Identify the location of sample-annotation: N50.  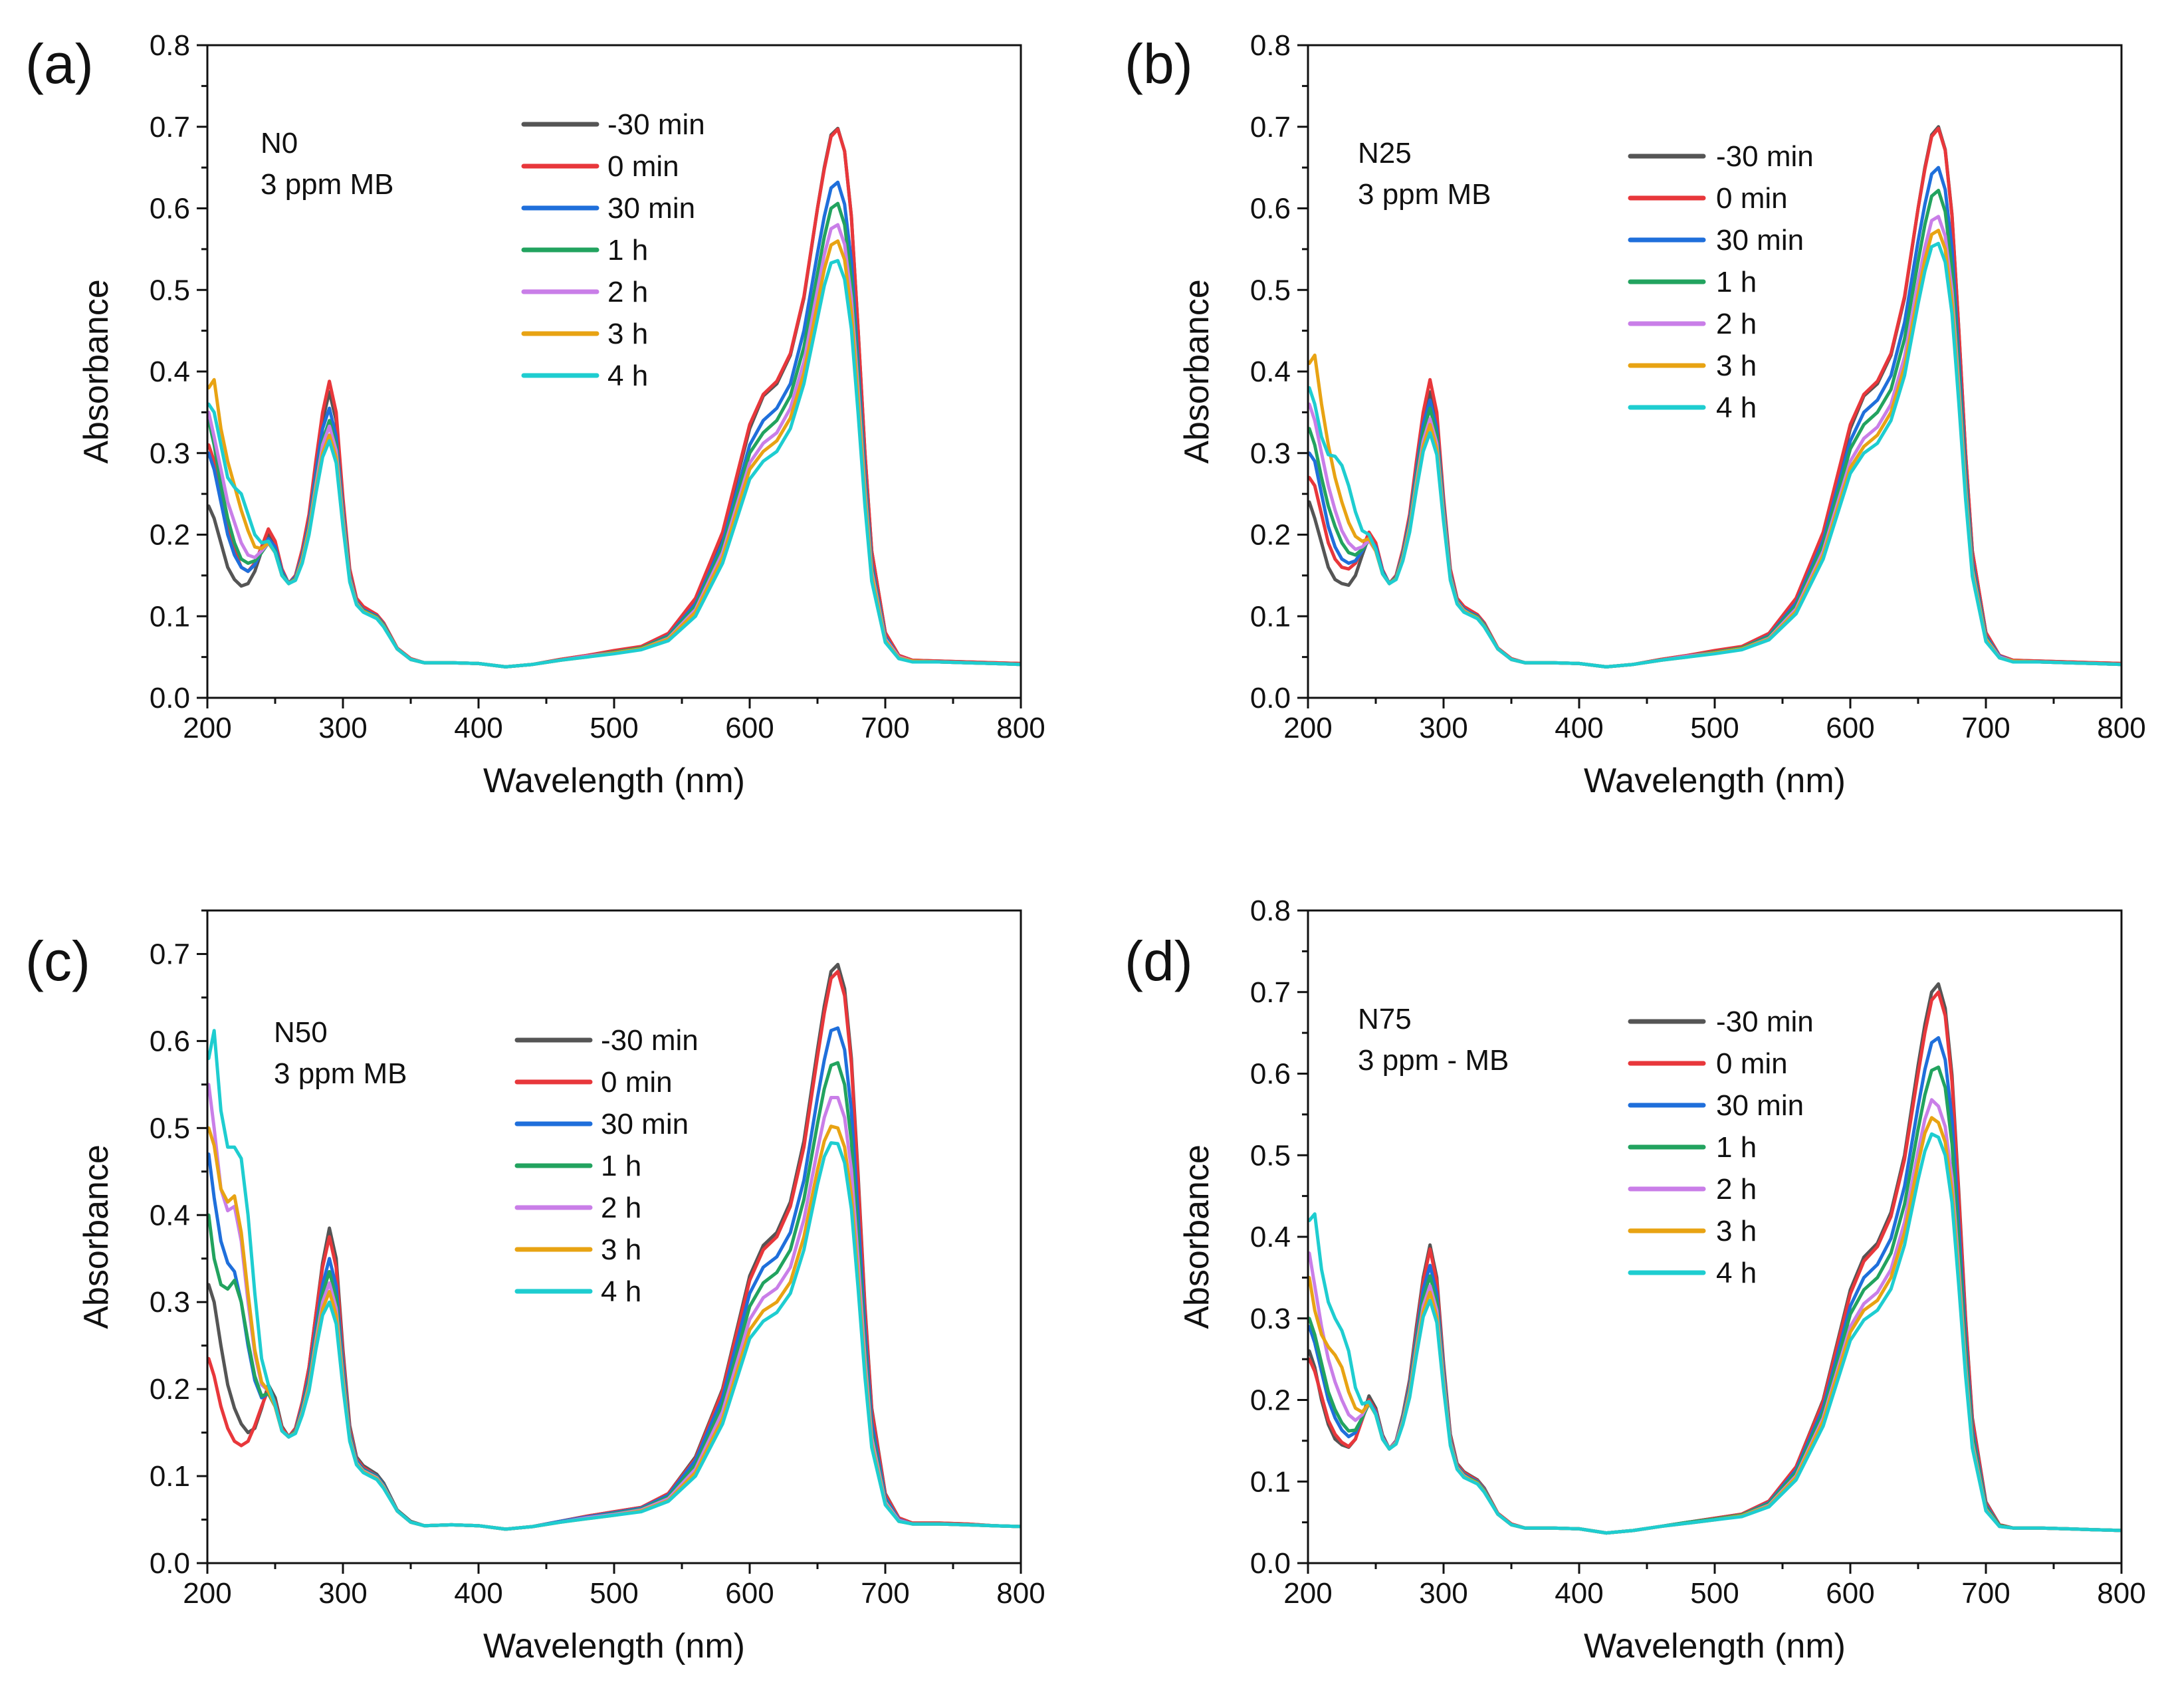
(301, 1032).